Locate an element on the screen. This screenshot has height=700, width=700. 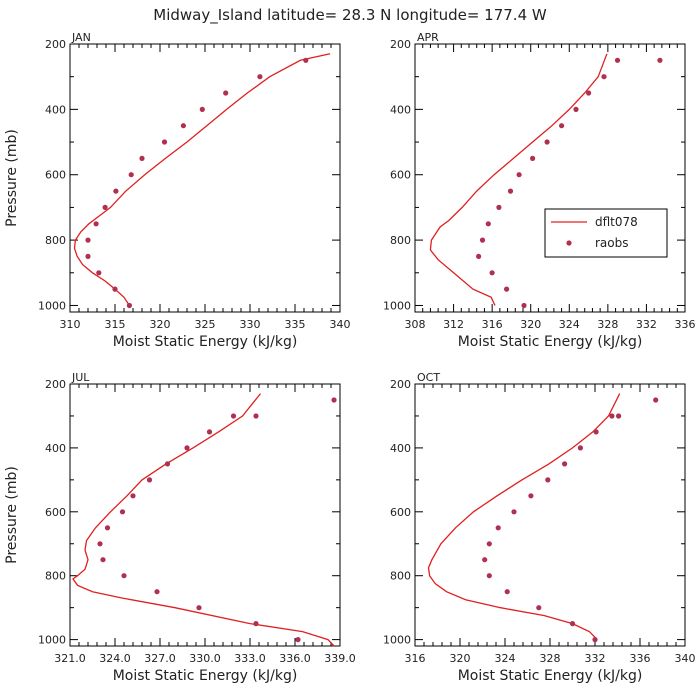
panel-label: JUL is located at coordinates (80, 377).